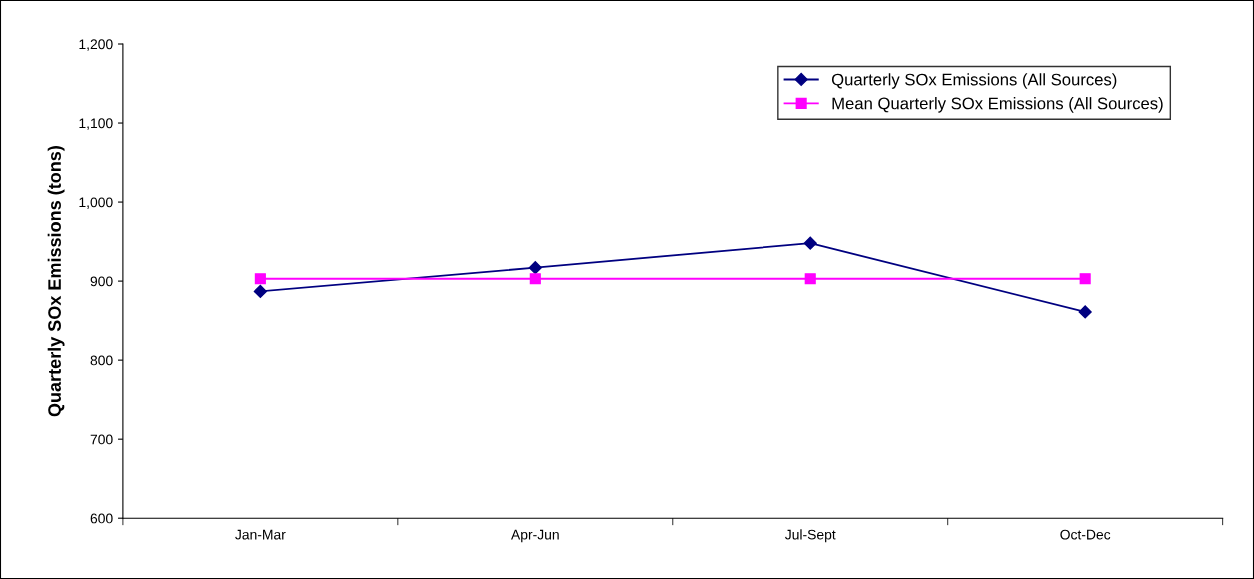 This screenshot has height=579, width=1254. I want to click on y-tick-label: 1,100, so click(96, 124).